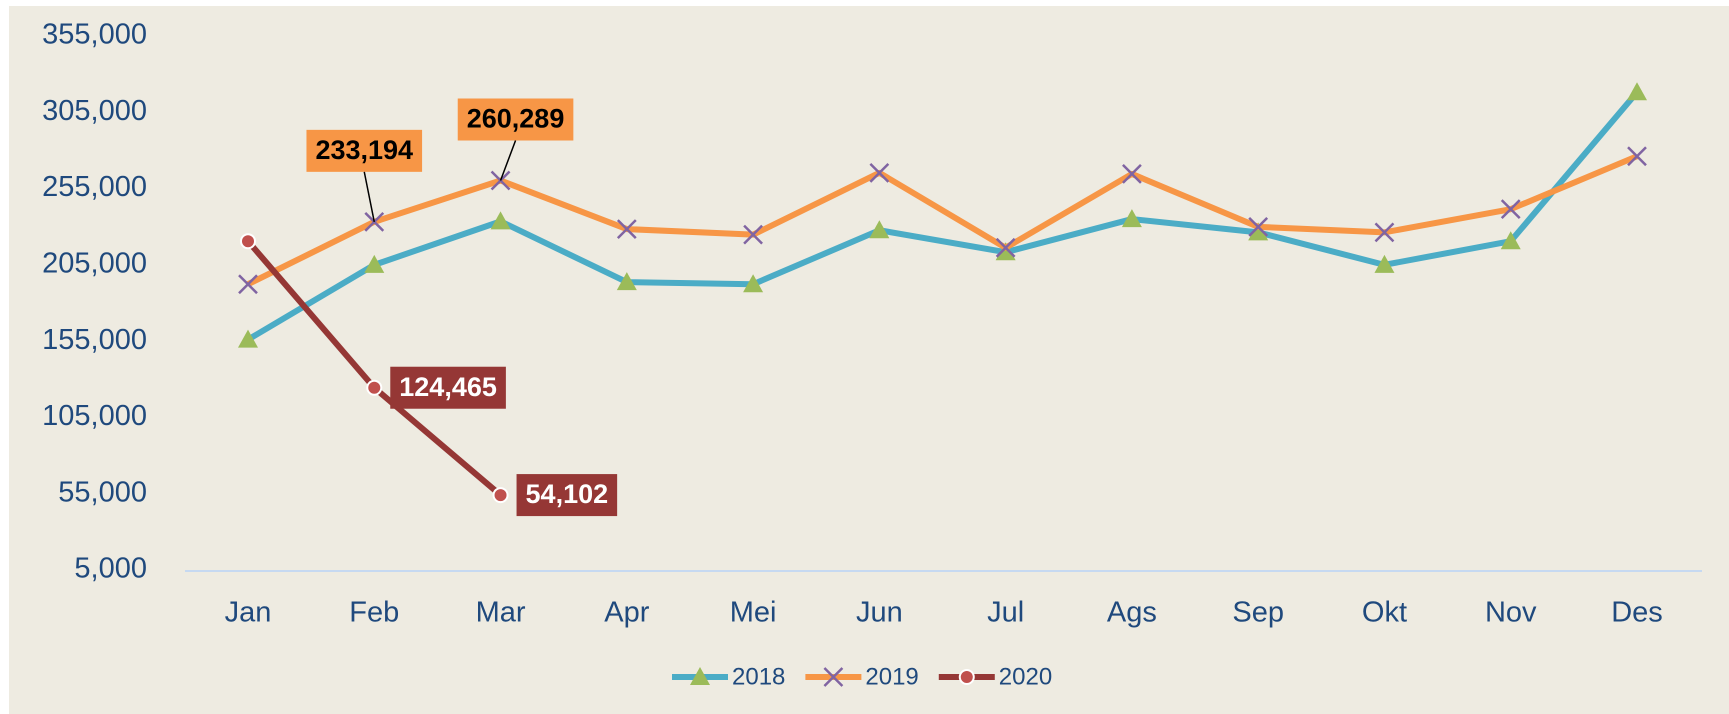 This screenshot has height=714, width=1729. Describe the element at coordinates (626, 613) in the screenshot. I see `x-tick-label: Apr` at that location.